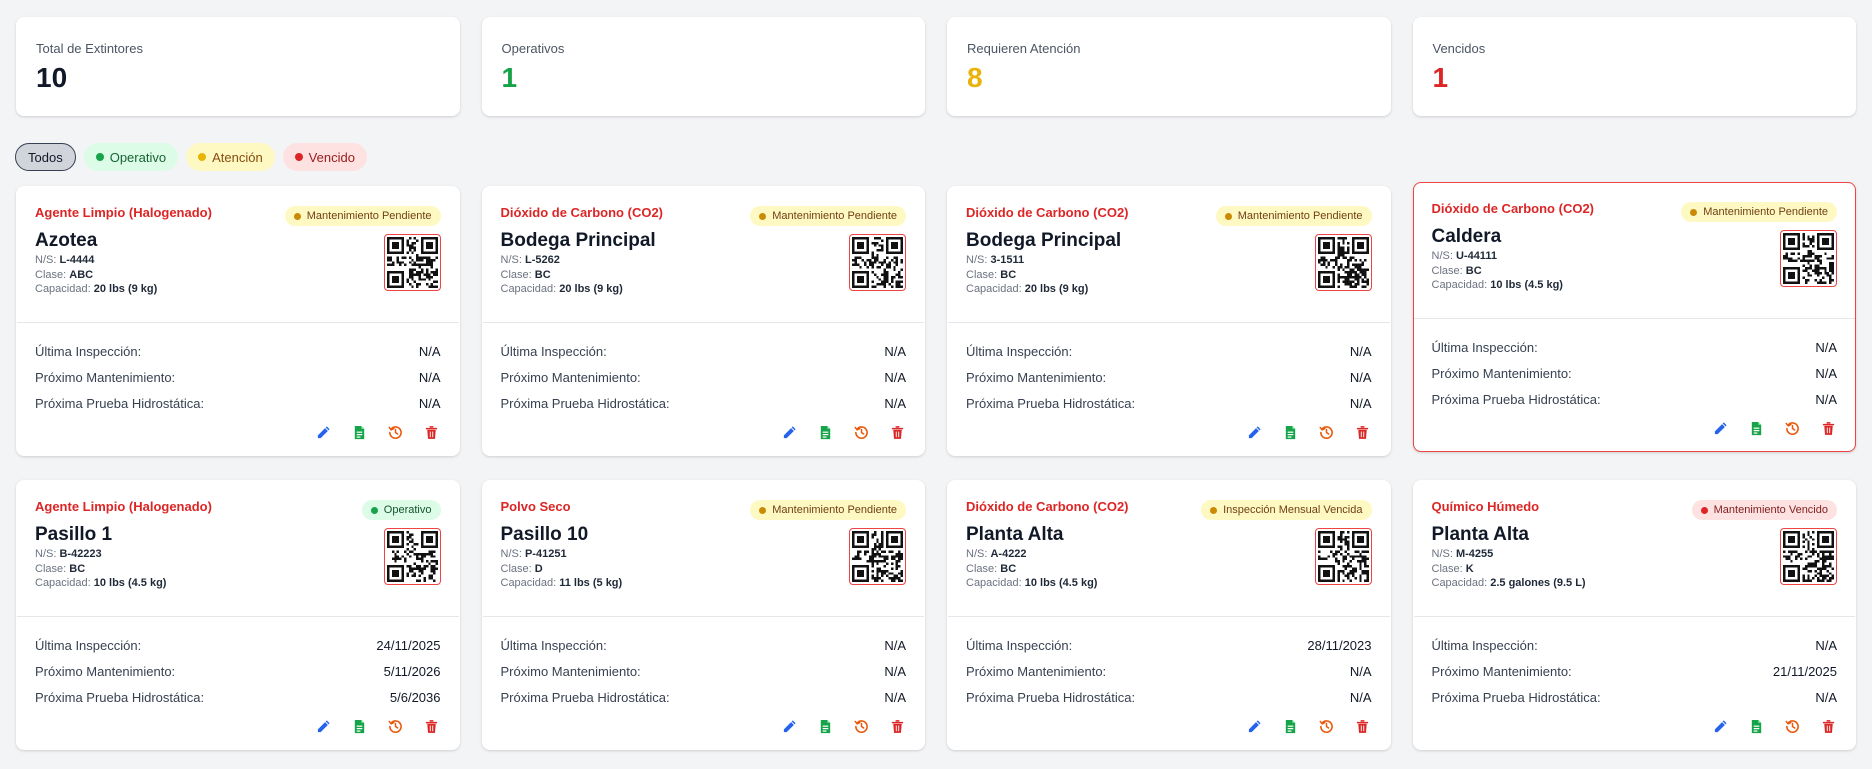 The image size is (1872, 769). Describe the element at coordinates (977, 260) in the screenshot. I see `serial-label: N/S:` at that location.